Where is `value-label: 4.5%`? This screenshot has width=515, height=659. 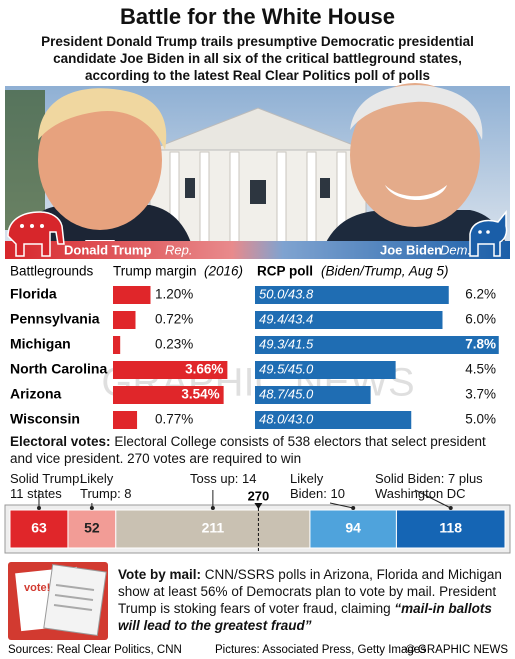 value-label: 4.5% is located at coordinates (480, 369).